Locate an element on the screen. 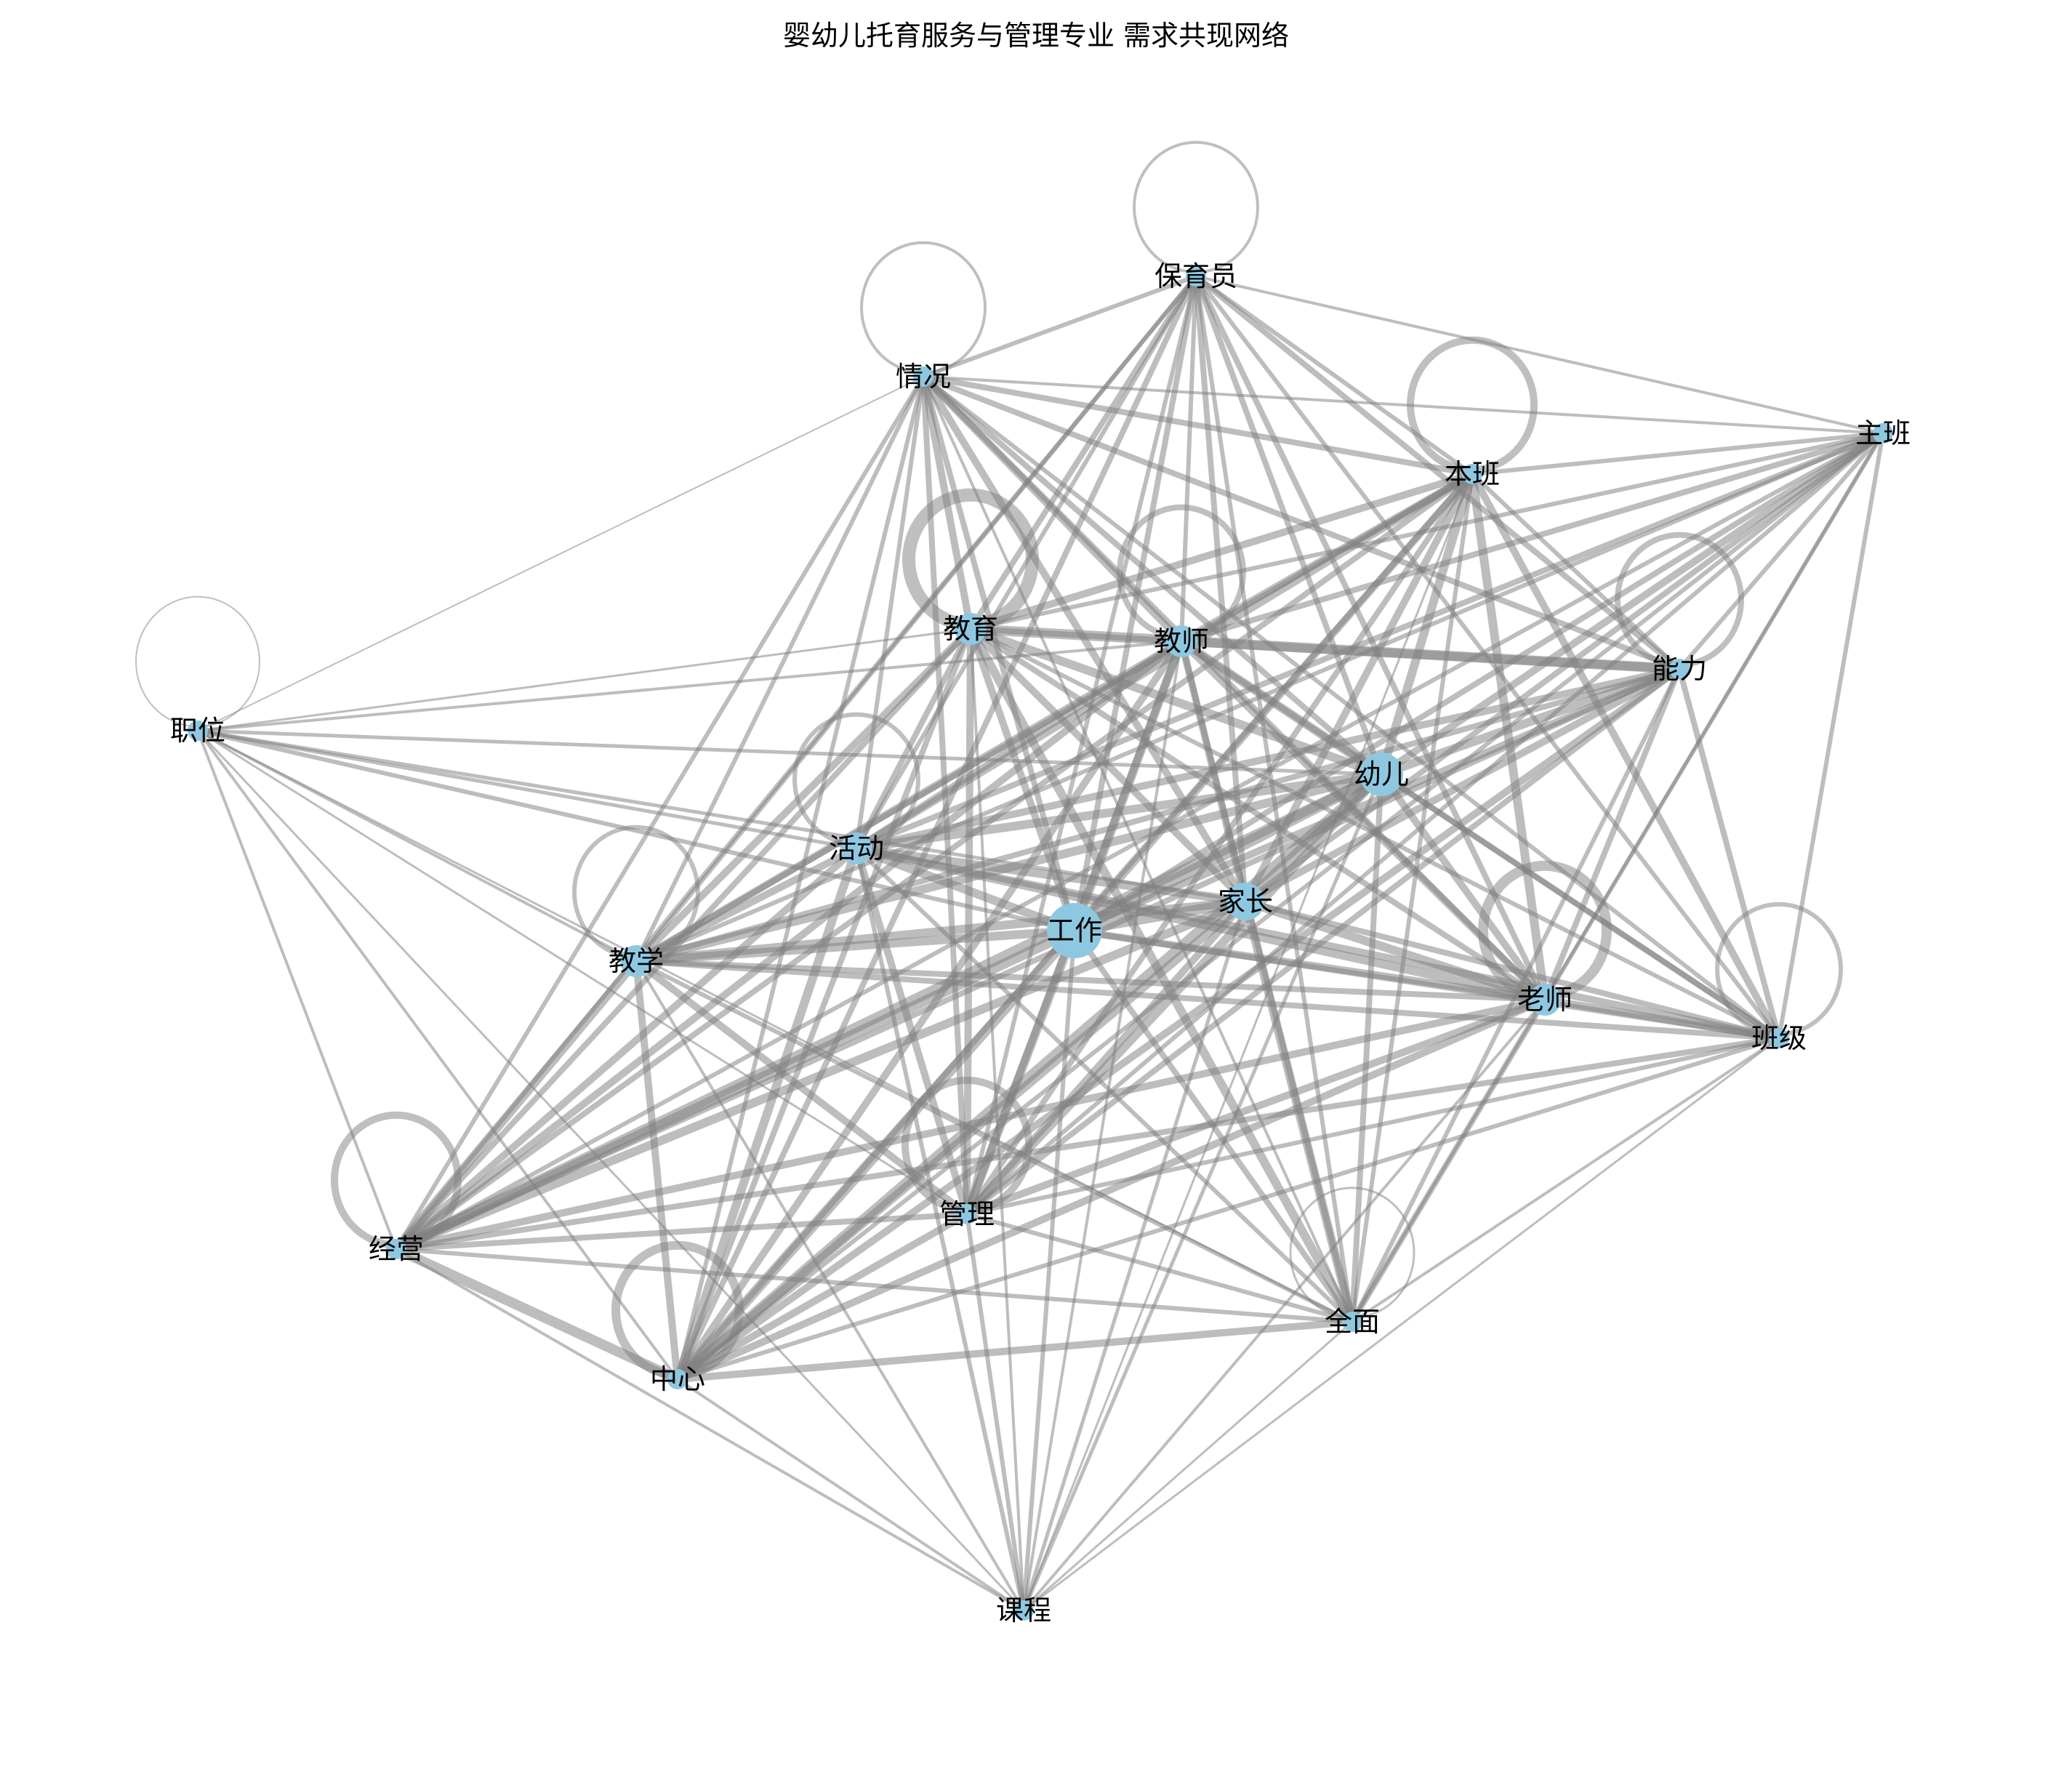 This screenshot has height=1766, width=2072. edge-5de54f5c-4fdd80b25458 is located at coordinates (1135, 603).